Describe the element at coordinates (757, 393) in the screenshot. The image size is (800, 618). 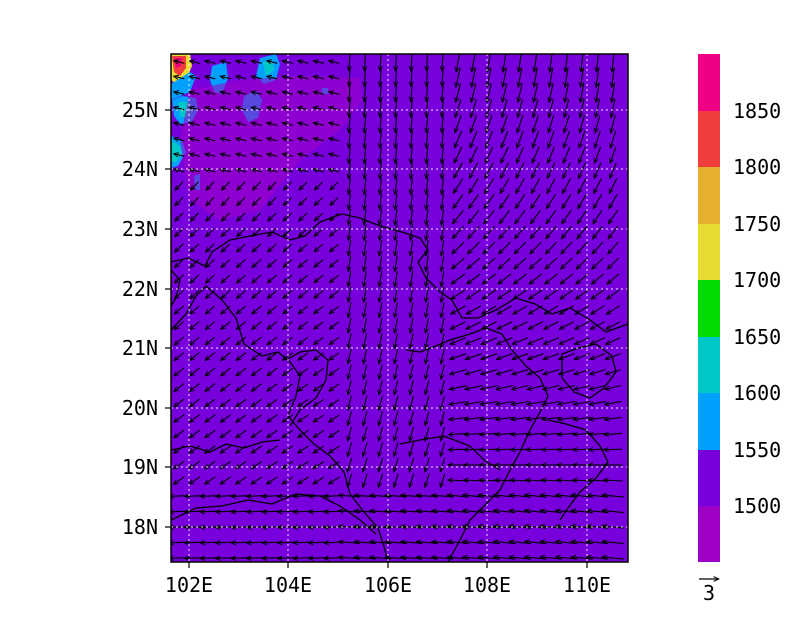
I see `colorbar-label: 1600` at that location.